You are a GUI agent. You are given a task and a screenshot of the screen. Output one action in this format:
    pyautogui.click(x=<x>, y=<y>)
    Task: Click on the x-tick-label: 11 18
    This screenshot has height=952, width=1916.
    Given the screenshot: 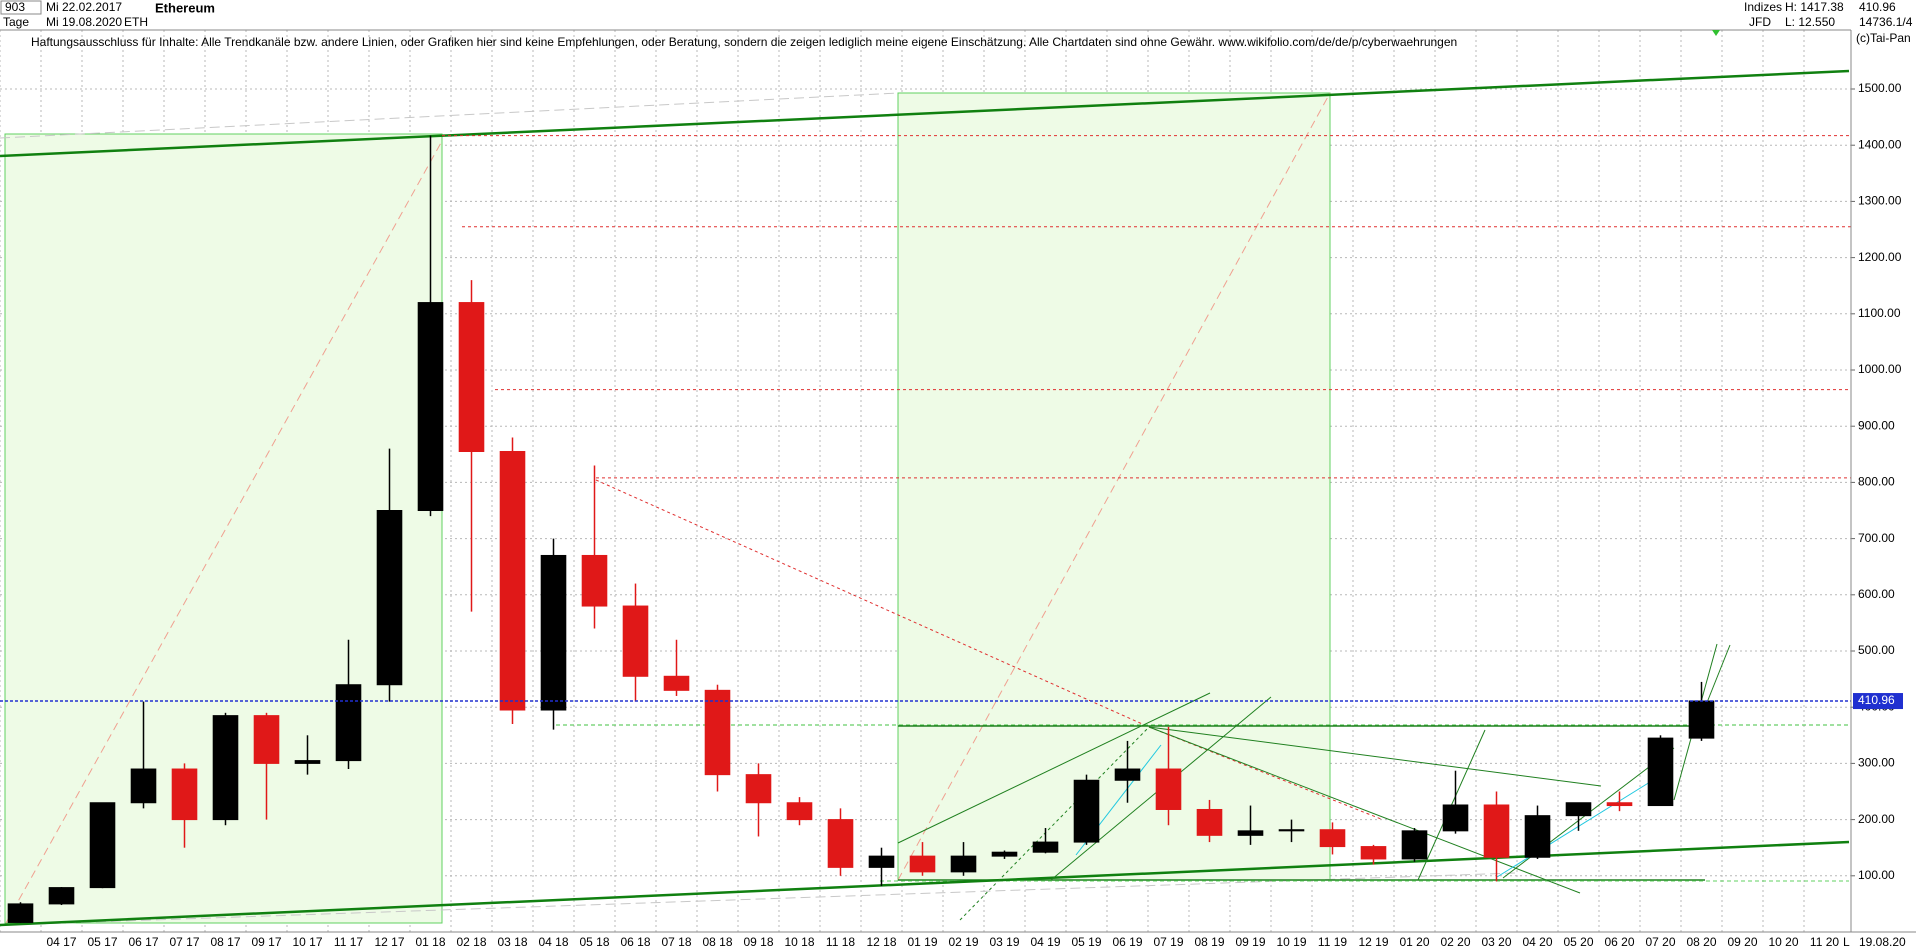 What is the action you would take?
    pyautogui.click(x=840, y=942)
    